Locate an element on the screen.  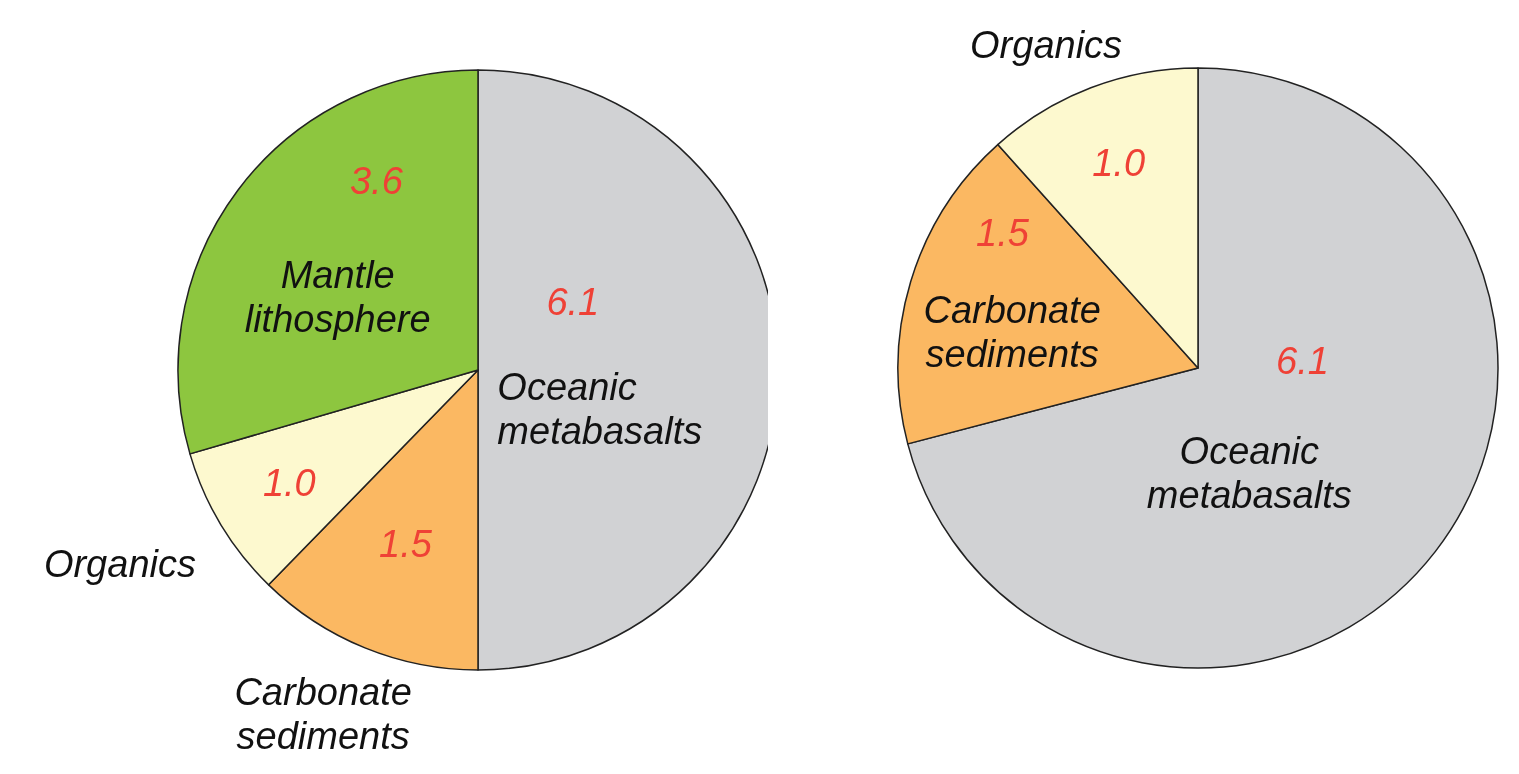
slice-label: Mantle lithosphere is located at coordinates (337, 297).